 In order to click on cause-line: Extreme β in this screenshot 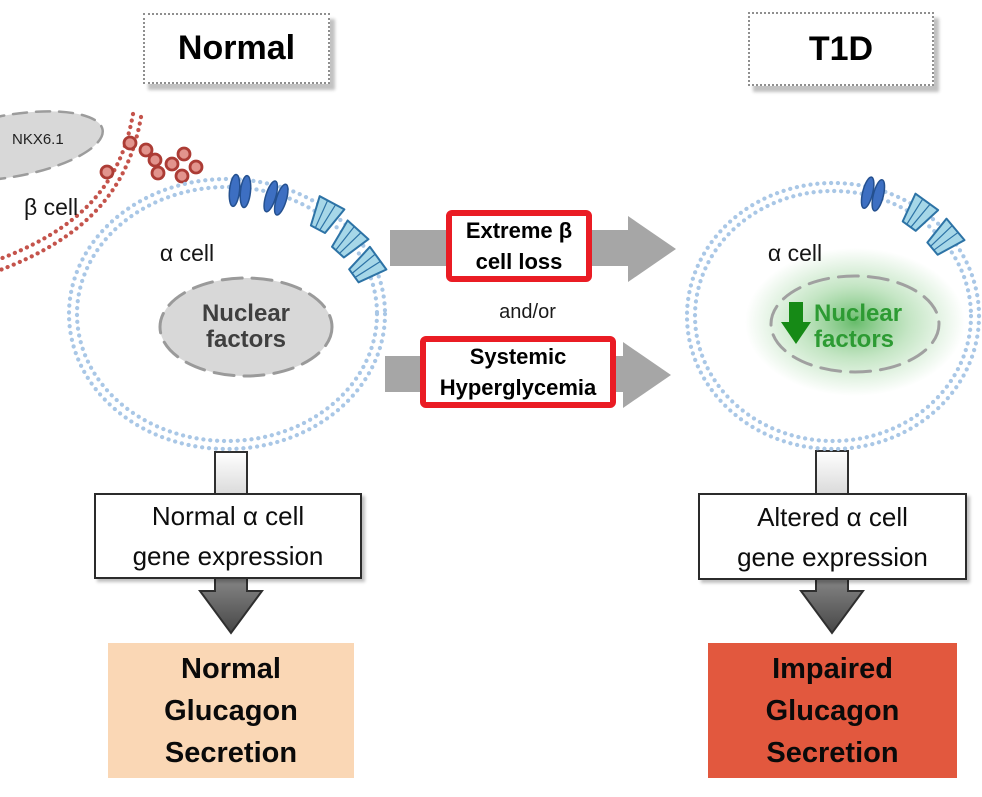, I will do `click(519, 230)`.